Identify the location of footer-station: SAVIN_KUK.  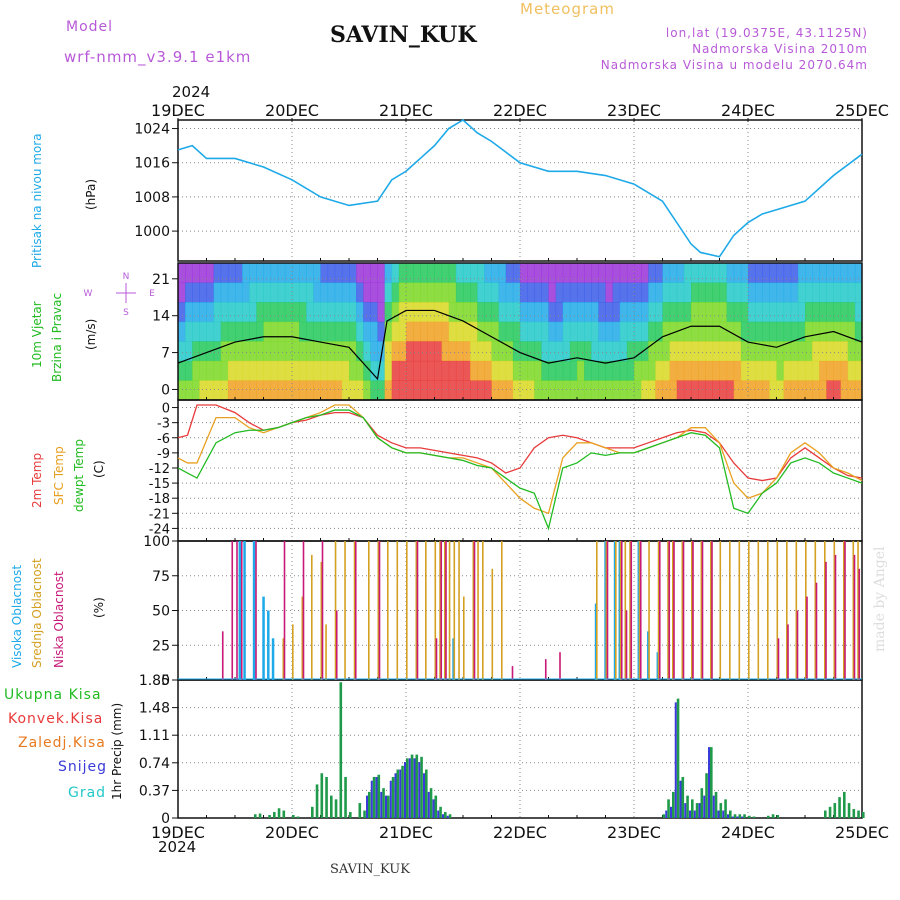
(370, 869).